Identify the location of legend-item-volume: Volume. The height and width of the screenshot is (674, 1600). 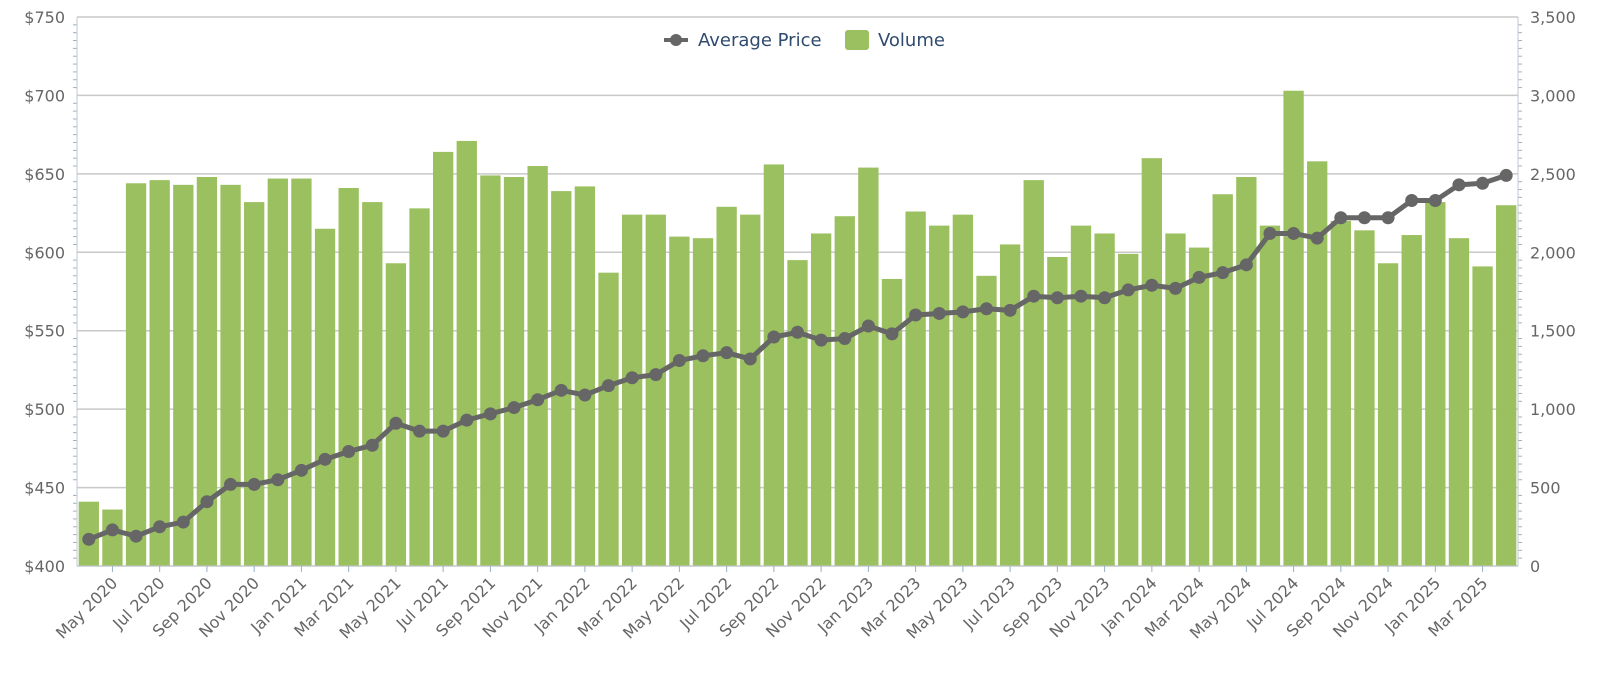
(895, 40).